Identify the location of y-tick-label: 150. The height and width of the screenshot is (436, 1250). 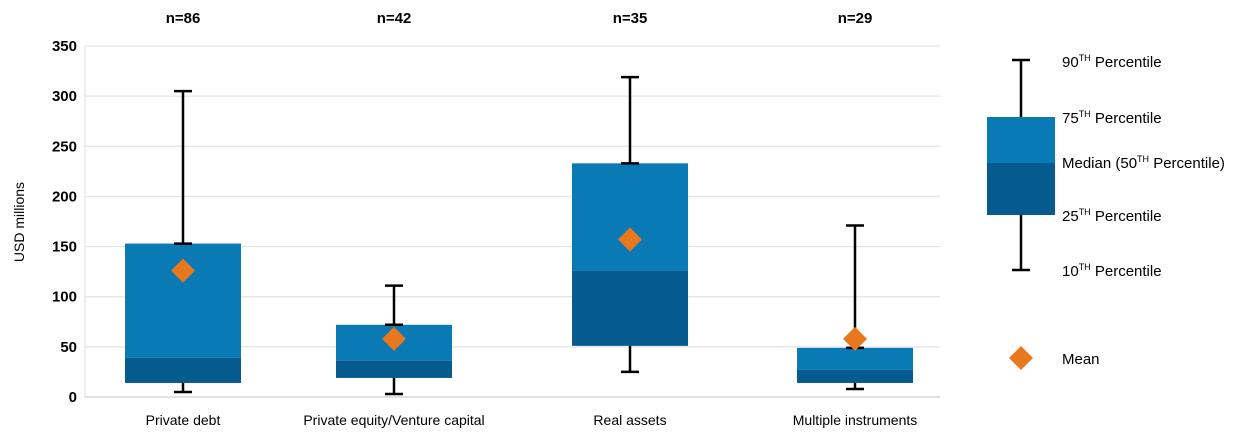
(64, 247).